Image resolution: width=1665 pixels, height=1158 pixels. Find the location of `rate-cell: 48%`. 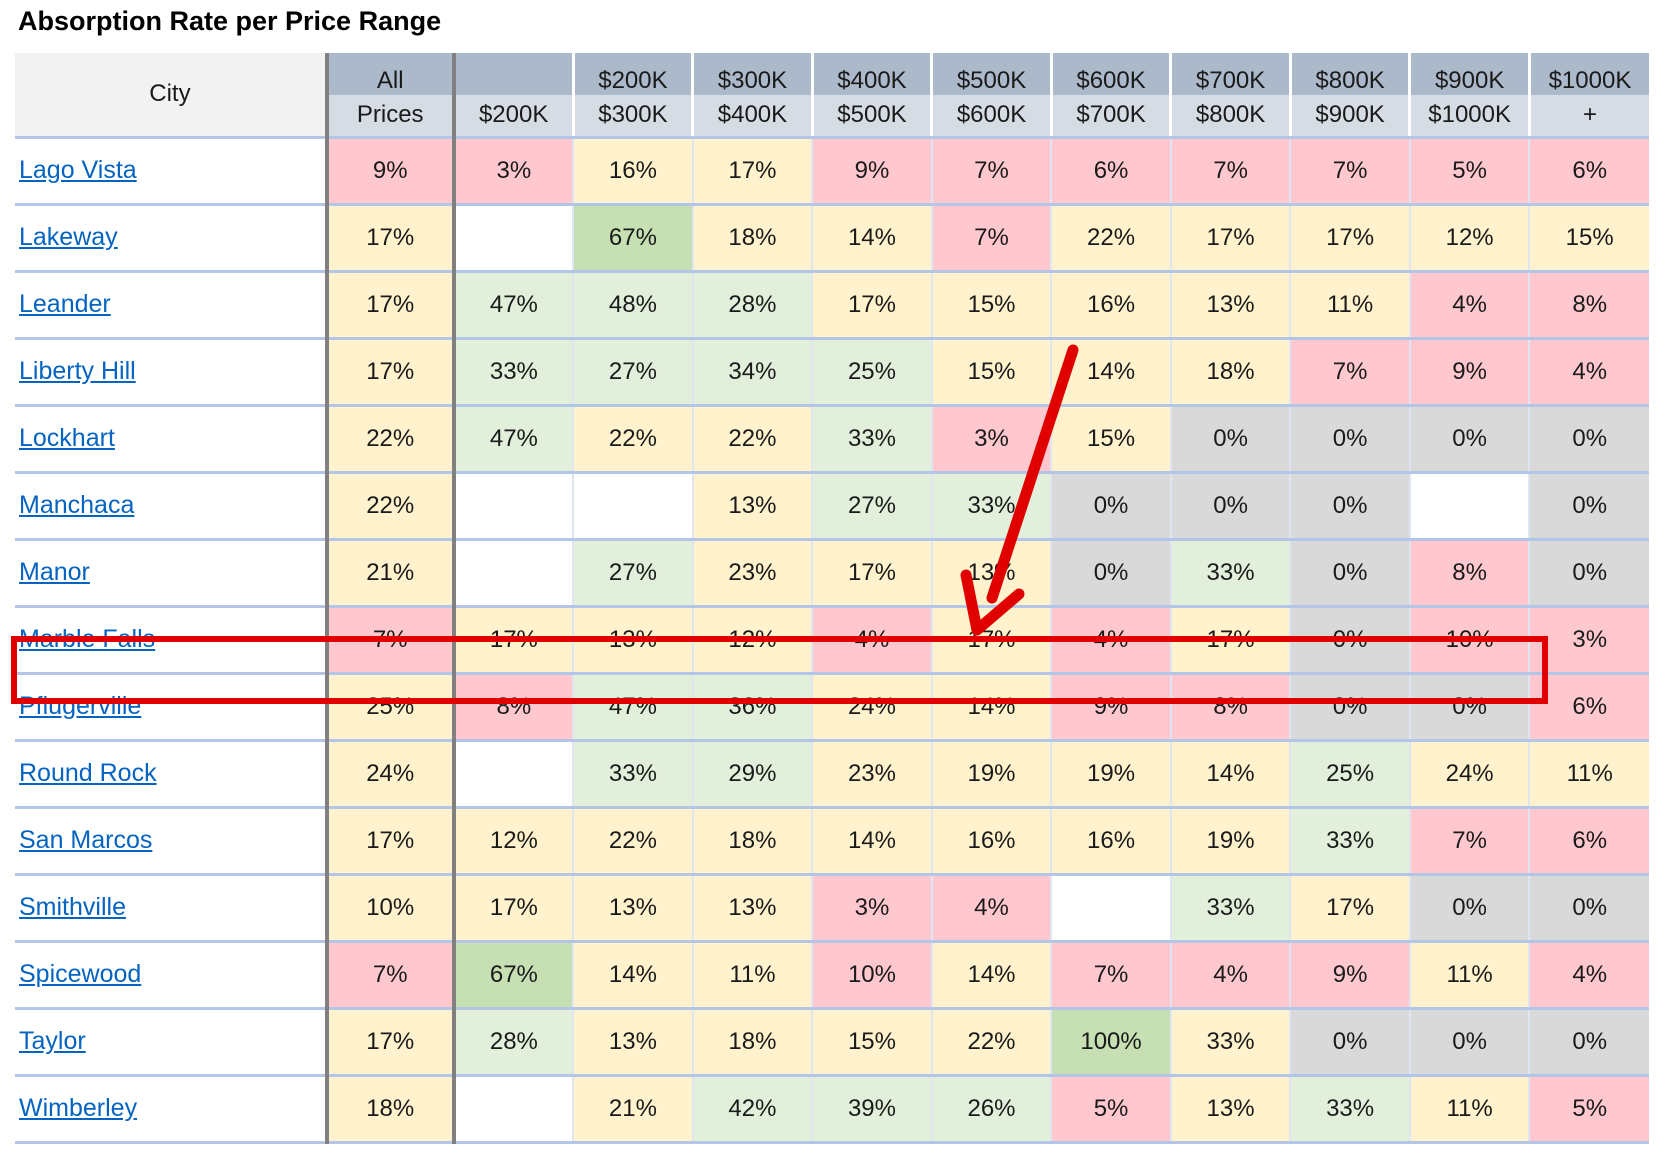

rate-cell: 48% is located at coordinates (632, 305).